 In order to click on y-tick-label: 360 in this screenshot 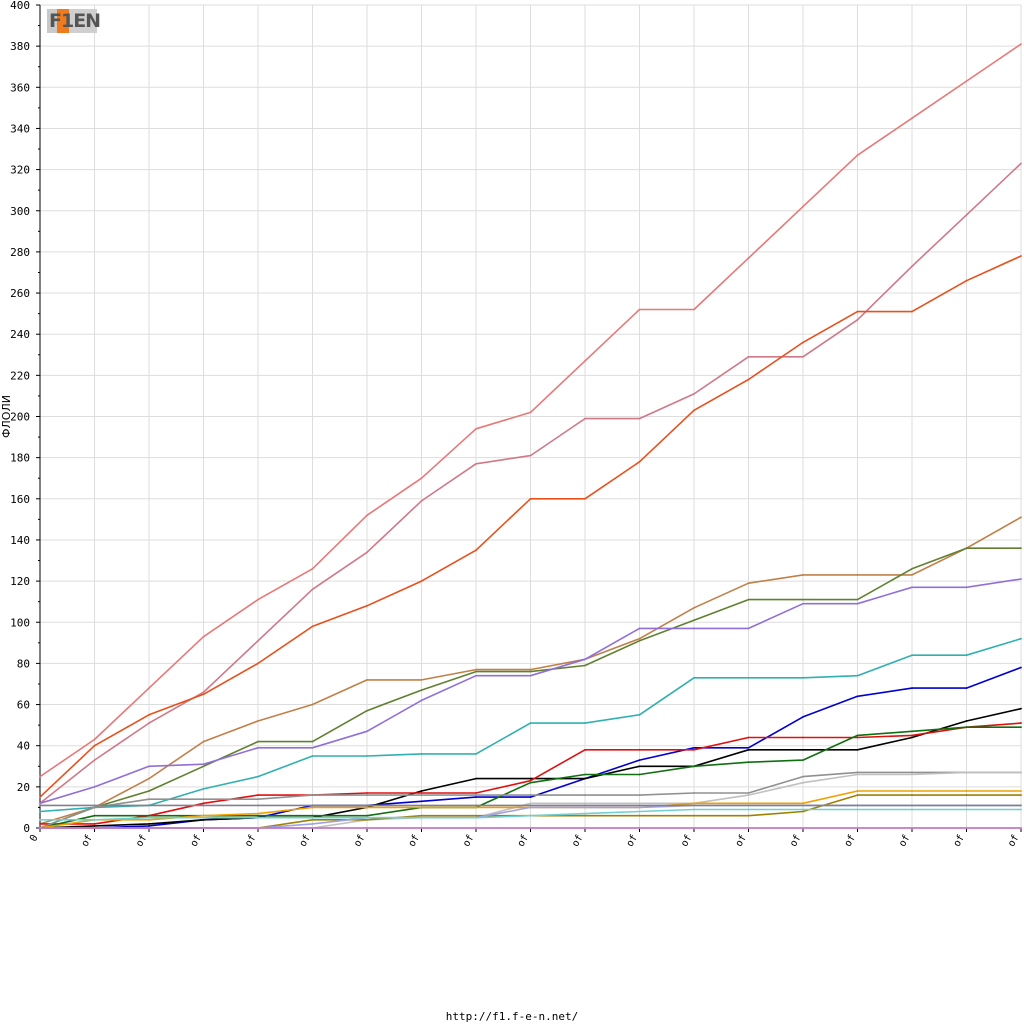, I will do `click(20, 87)`.